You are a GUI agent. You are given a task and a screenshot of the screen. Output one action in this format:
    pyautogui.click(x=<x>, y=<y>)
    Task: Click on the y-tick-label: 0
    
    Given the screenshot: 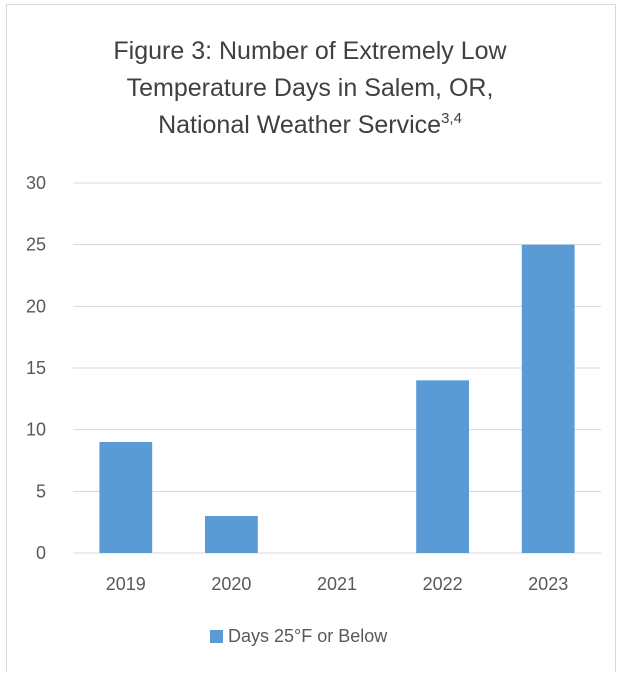 What is the action you would take?
    pyautogui.click(x=41, y=553)
    